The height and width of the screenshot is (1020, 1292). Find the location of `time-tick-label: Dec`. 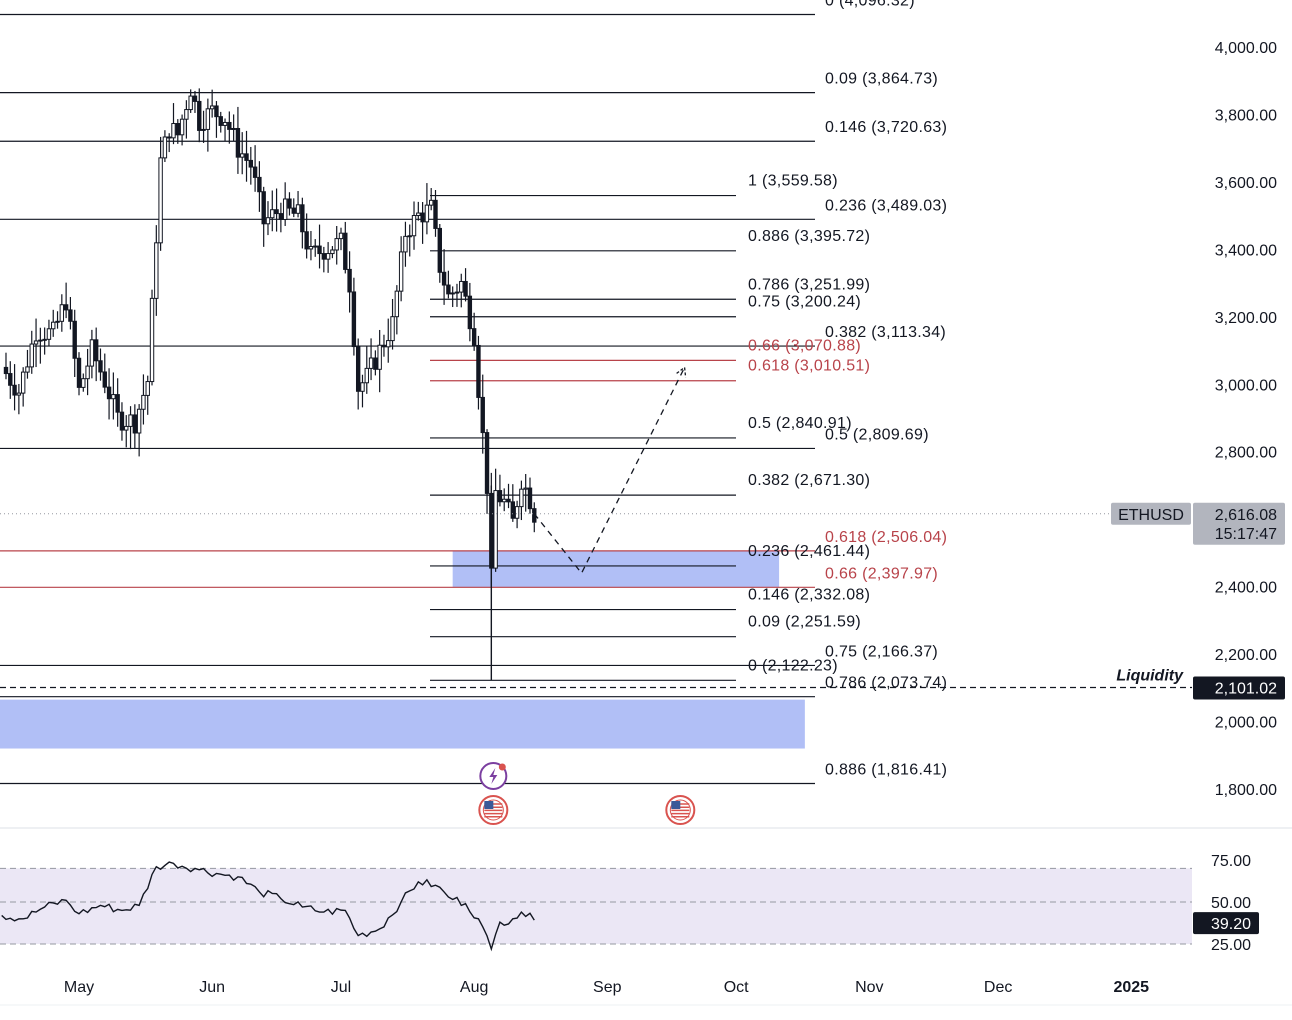

time-tick-label: Dec is located at coordinates (998, 987).